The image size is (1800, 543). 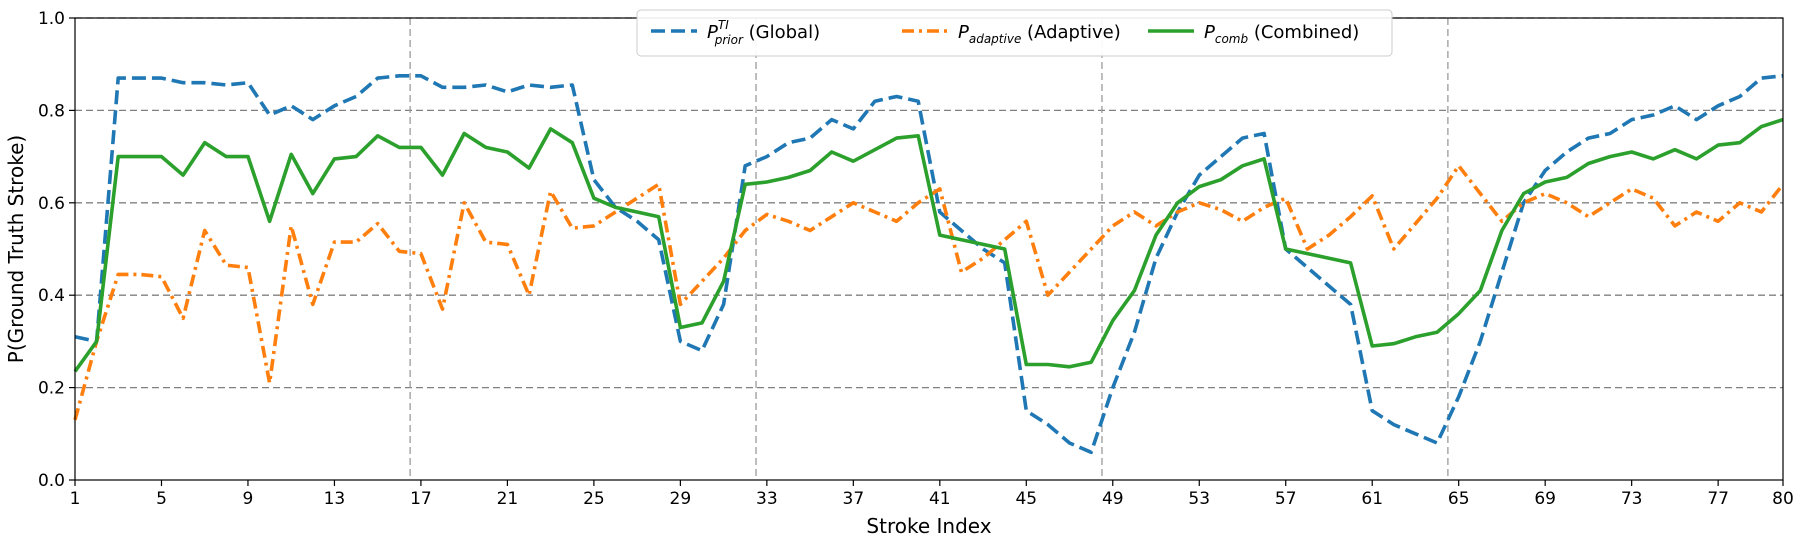 I want to click on x-tick-label: 41, so click(x=940, y=499).